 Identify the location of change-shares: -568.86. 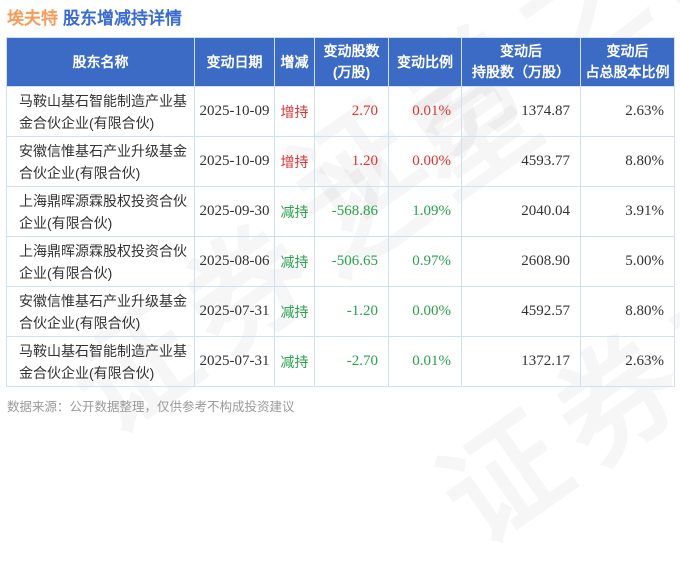
(351, 211).